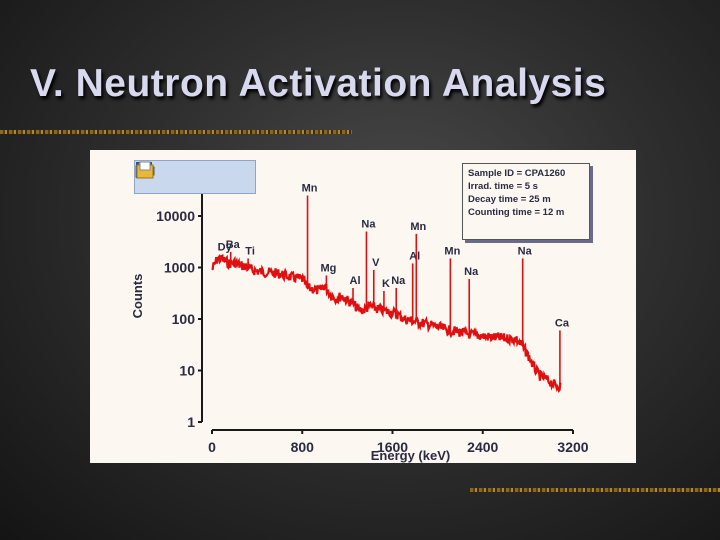 This screenshot has height=540, width=720. What do you see at coordinates (137, 296) in the screenshot?
I see `y-axis-label: Counts` at bounding box center [137, 296].